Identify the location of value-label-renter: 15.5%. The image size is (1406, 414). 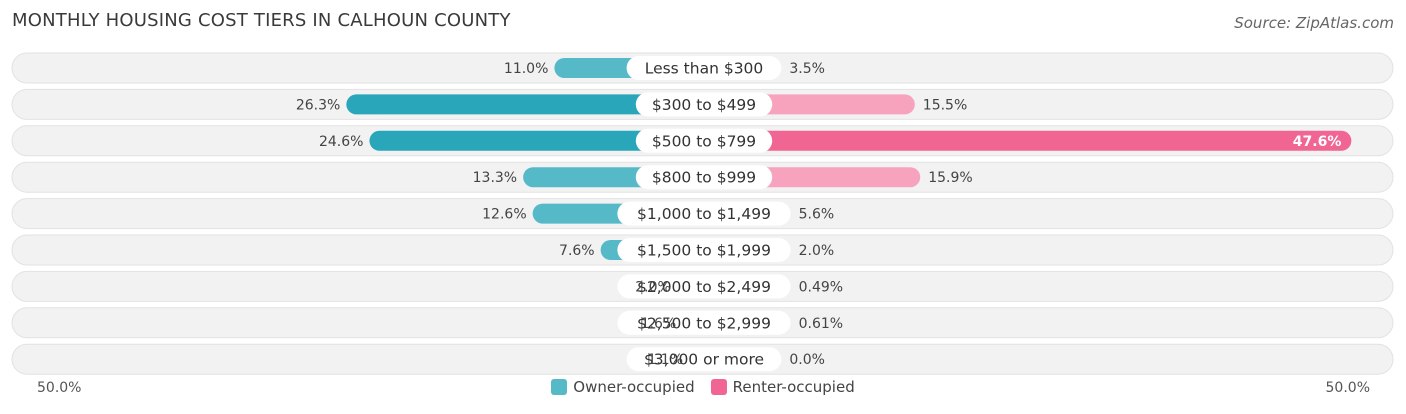
(945, 105).